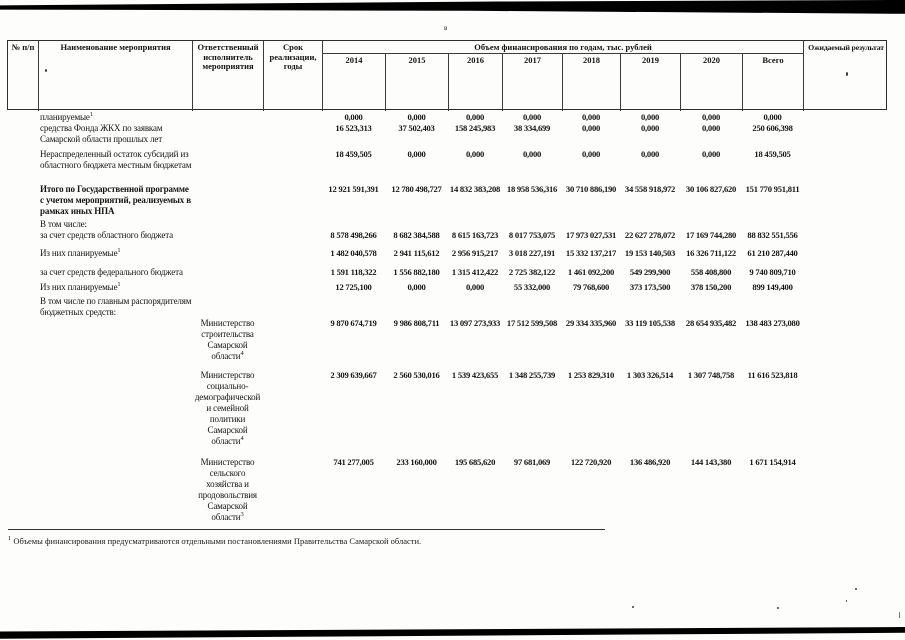  I want to click on value-cell: 34 558 918,972, so click(650, 189).